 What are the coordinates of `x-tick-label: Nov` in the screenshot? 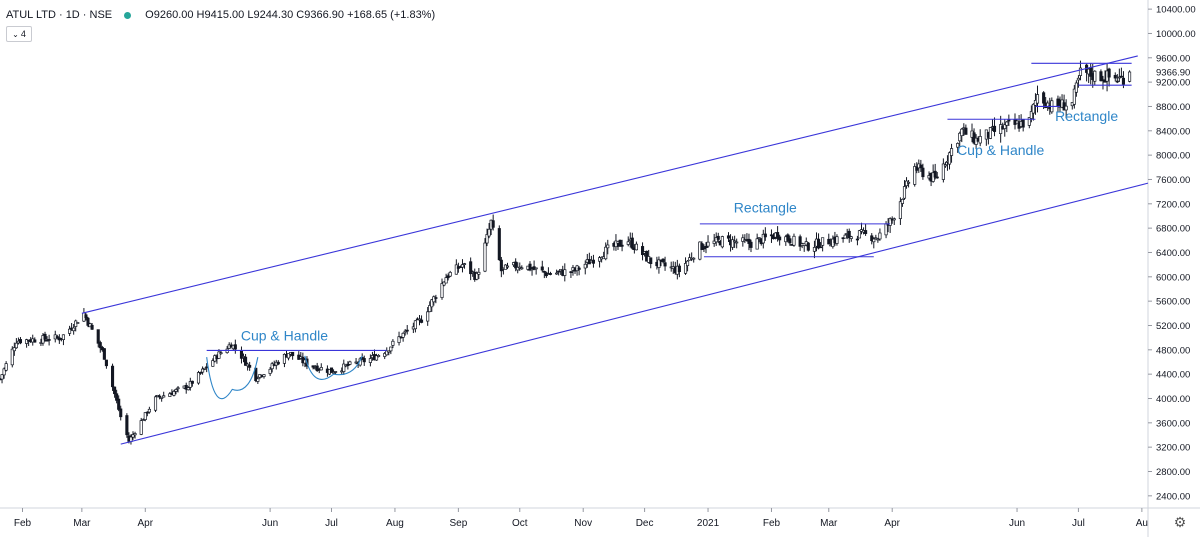 It's located at (583, 523).